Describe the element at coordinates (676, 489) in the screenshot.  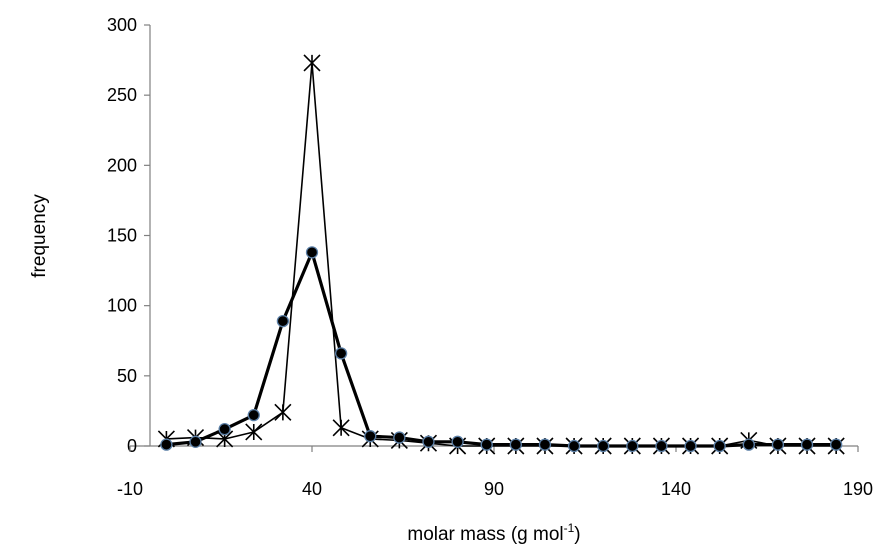
I see `x-tick-label: 140` at that location.